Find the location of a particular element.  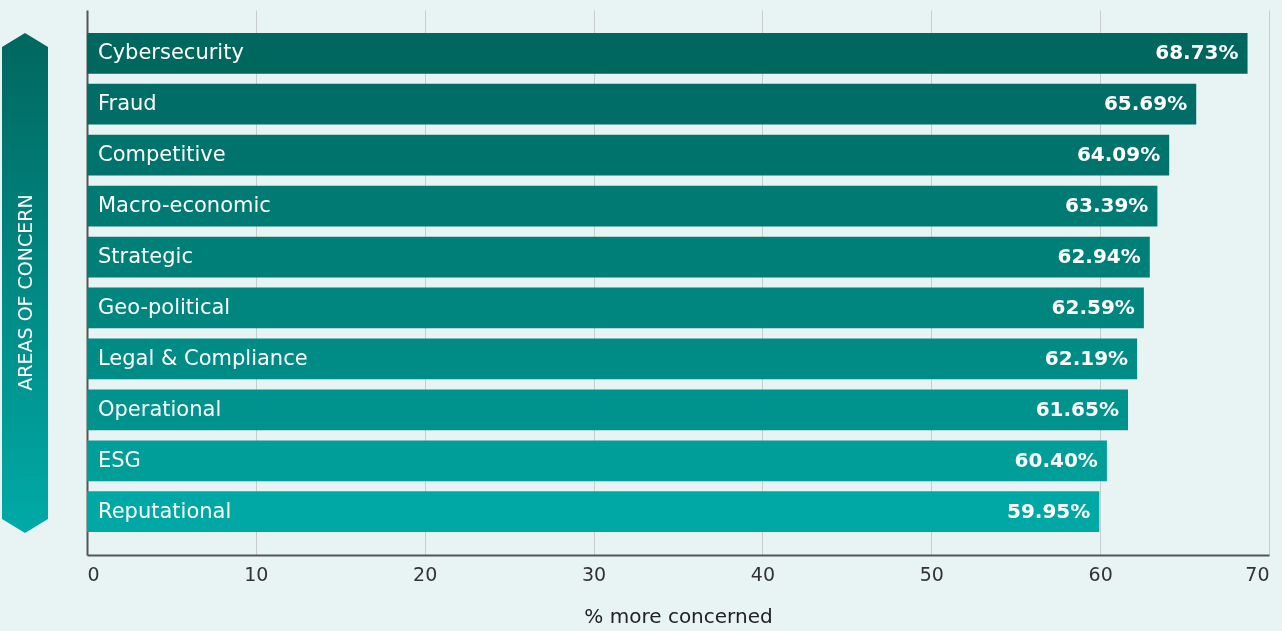

data-label: 59.95% is located at coordinates (1048, 510).